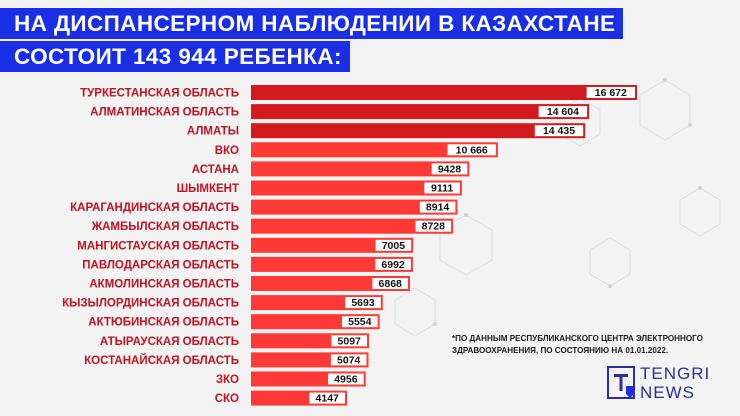 The width and height of the screenshot is (740, 416). What do you see at coordinates (208, 189) in the screenshot?
I see `category-label: ШЫМКЕНТ` at bounding box center [208, 189].